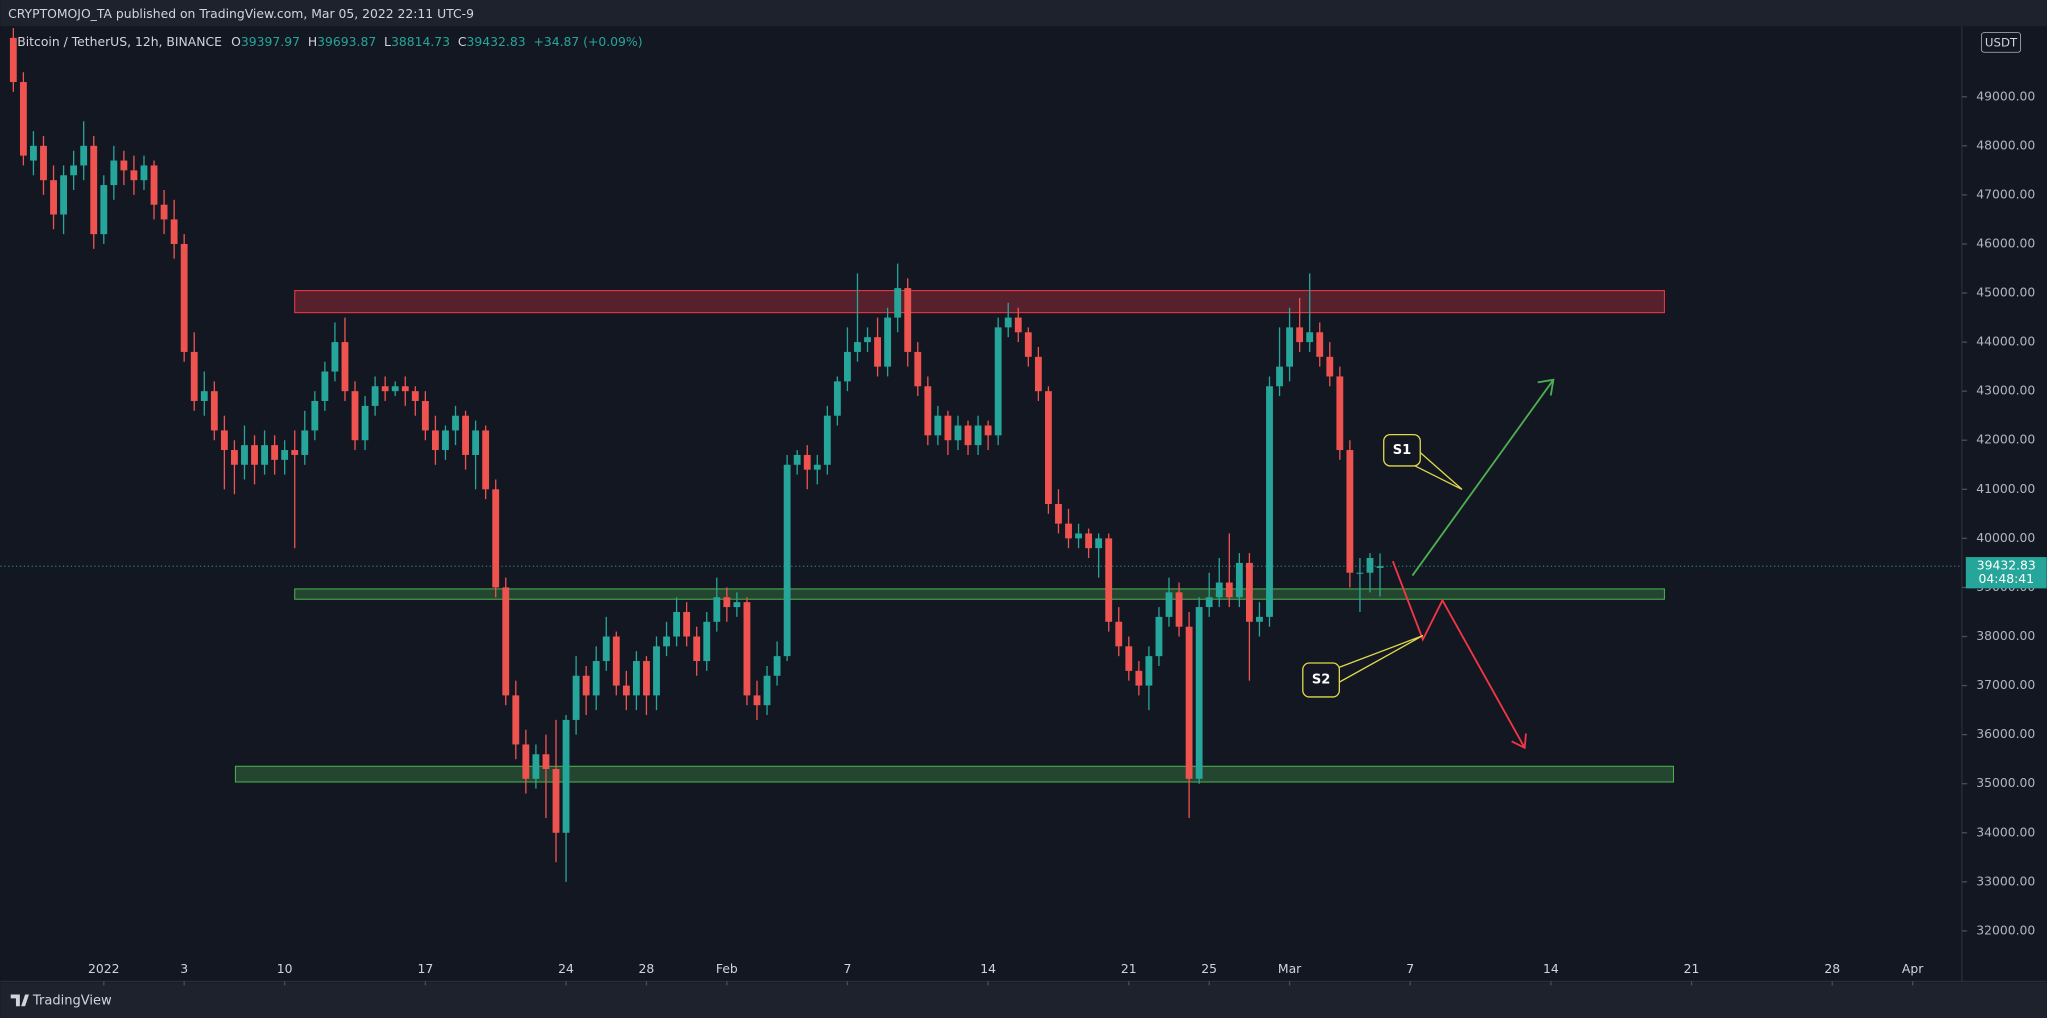 The width and height of the screenshot is (2047, 1018). Describe the element at coordinates (184, 968) in the screenshot. I see `x-tick-label: 3` at that location.